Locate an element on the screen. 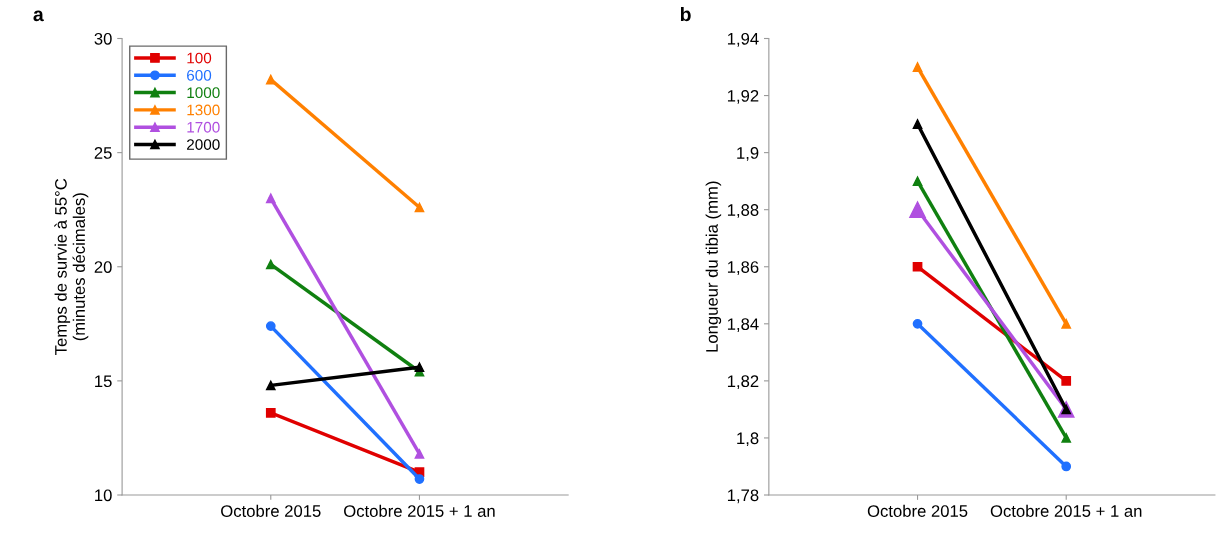 The image size is (1221, 550). legend-label: 100 is located at coordinates (199, 58).